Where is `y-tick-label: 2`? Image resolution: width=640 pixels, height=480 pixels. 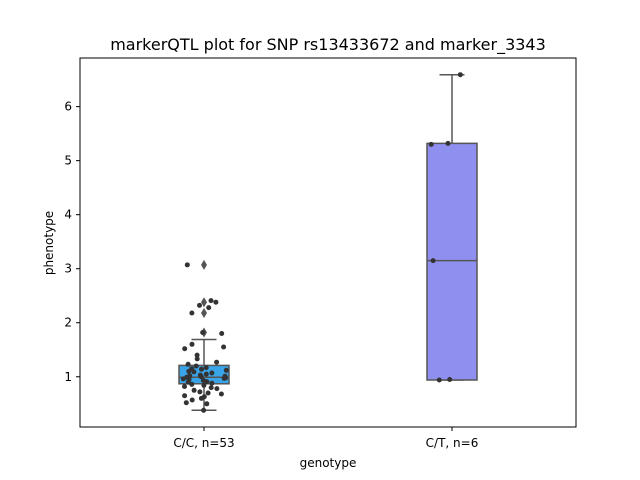 y-tick-label: 2 is located at coordinates (68, 323).